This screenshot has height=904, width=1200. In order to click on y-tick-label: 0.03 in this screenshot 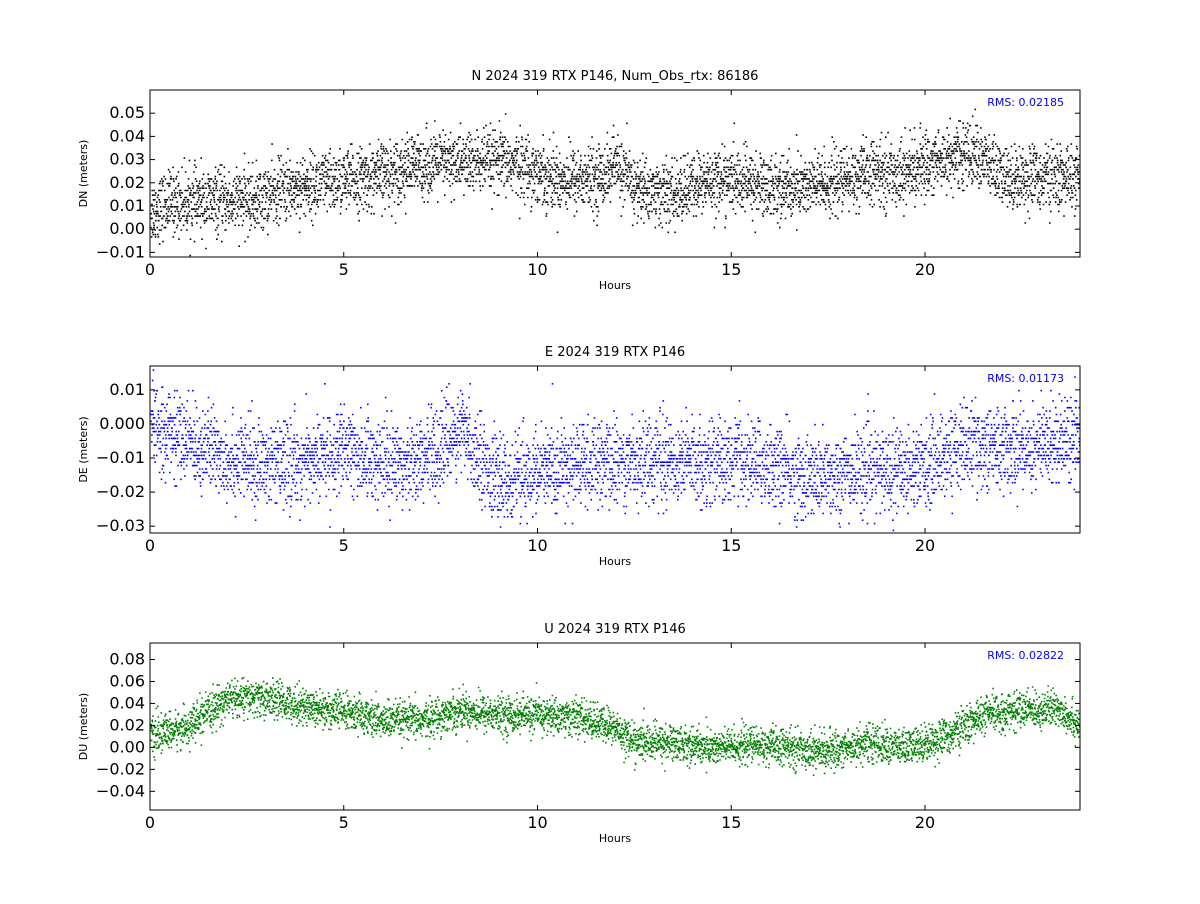, I will do `click(127, 159)`.